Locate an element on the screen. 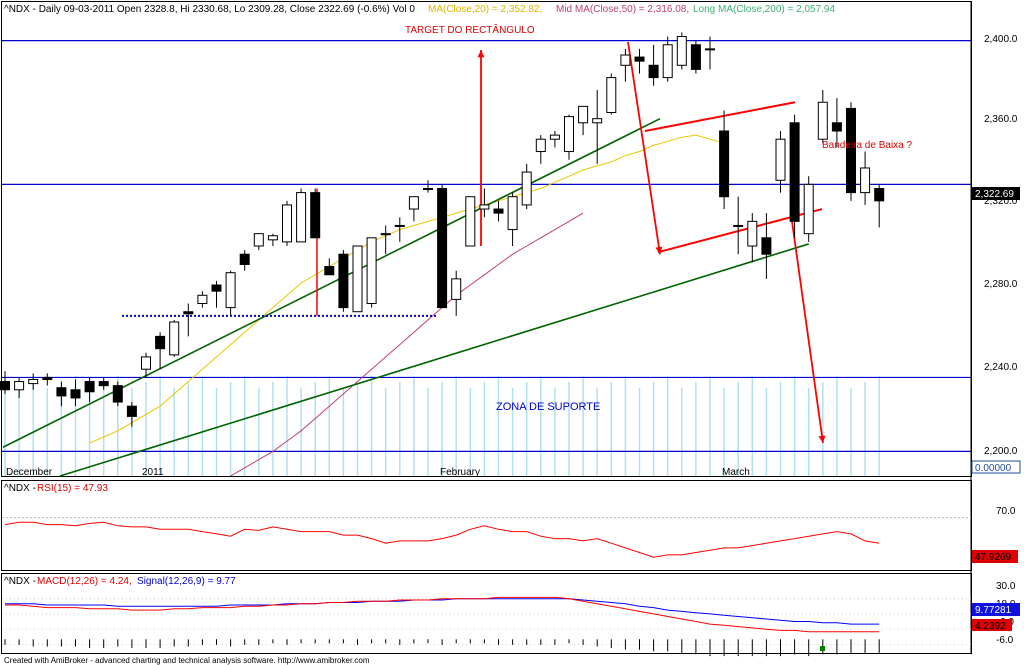 Image resolution: width=1024 pixels, height=665 pixels. projection-arrow-head is located at coordinates (822, 439).